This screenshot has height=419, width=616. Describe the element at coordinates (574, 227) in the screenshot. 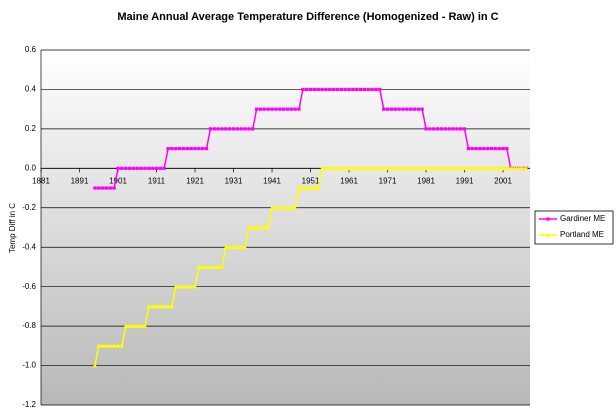

I see `legend-box` at that location.